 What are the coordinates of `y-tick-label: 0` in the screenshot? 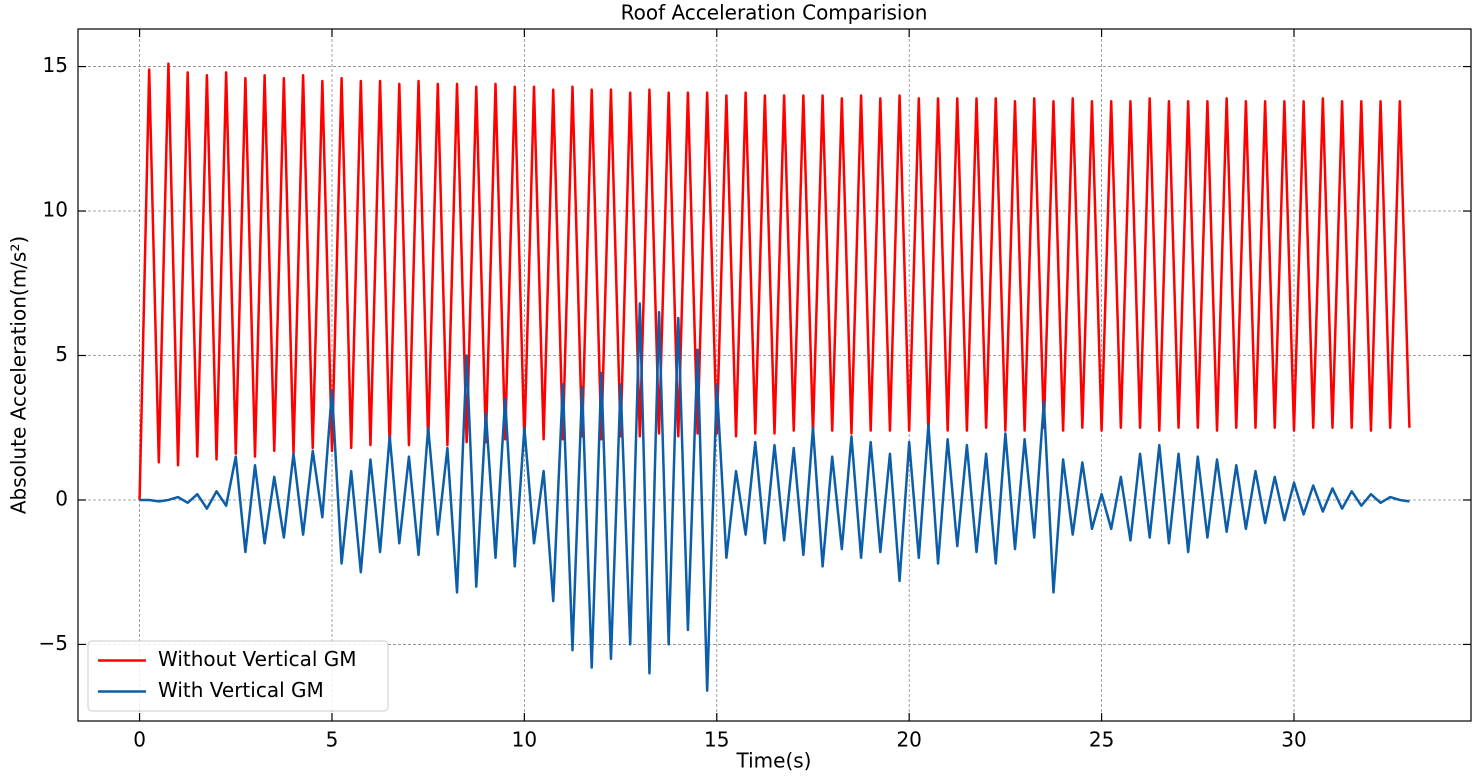 It's located at (61, 498).